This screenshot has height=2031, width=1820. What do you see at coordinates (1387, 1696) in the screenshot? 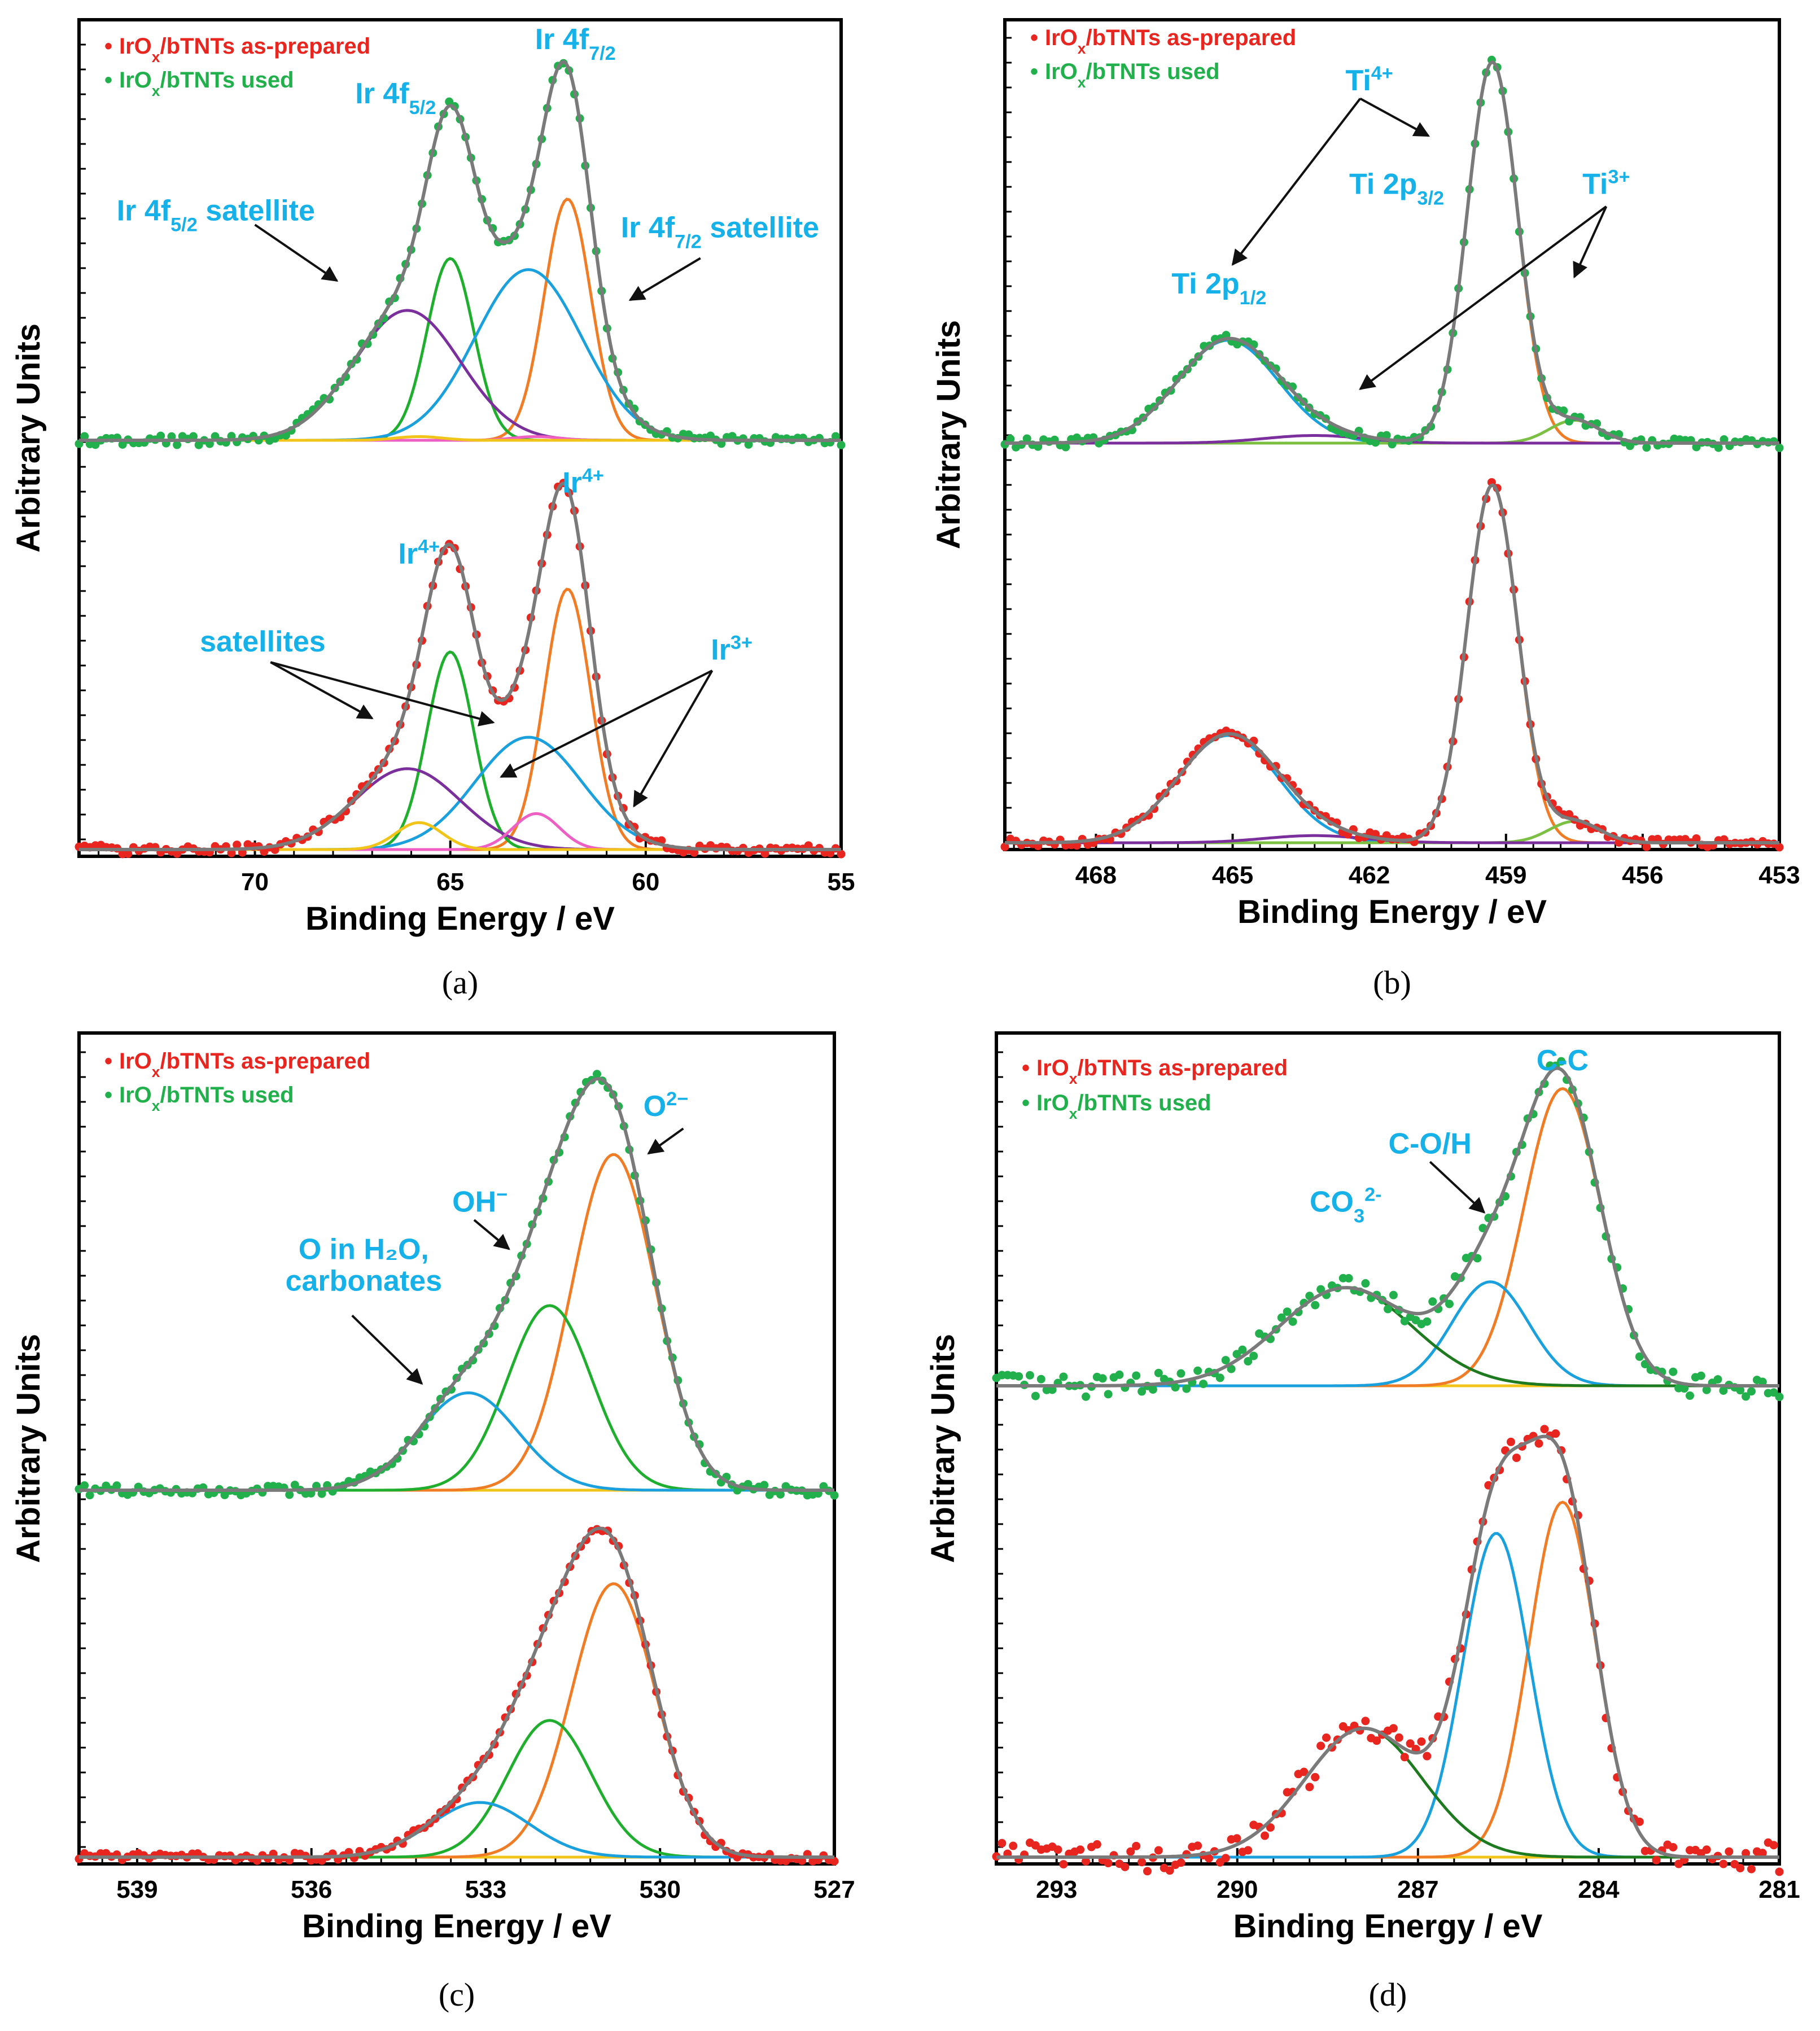
I see `component-peak-c-o-h` at bounding box center [1387, 1696].